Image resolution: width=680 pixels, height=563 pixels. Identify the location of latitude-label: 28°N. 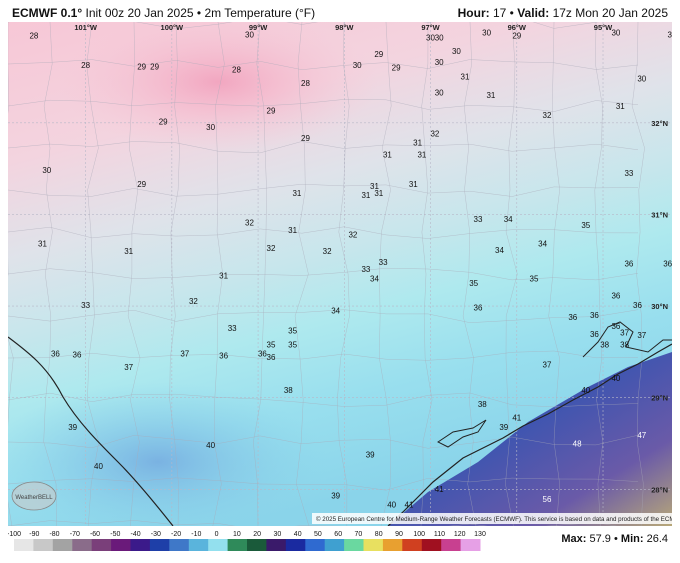
(659, 489).